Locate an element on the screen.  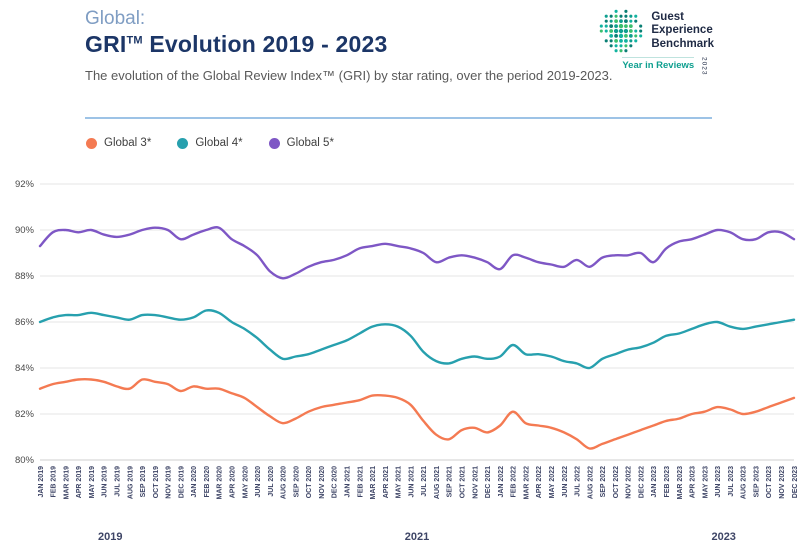
x-tick-label: SEP 2023 is located at coordinates (757, 482).